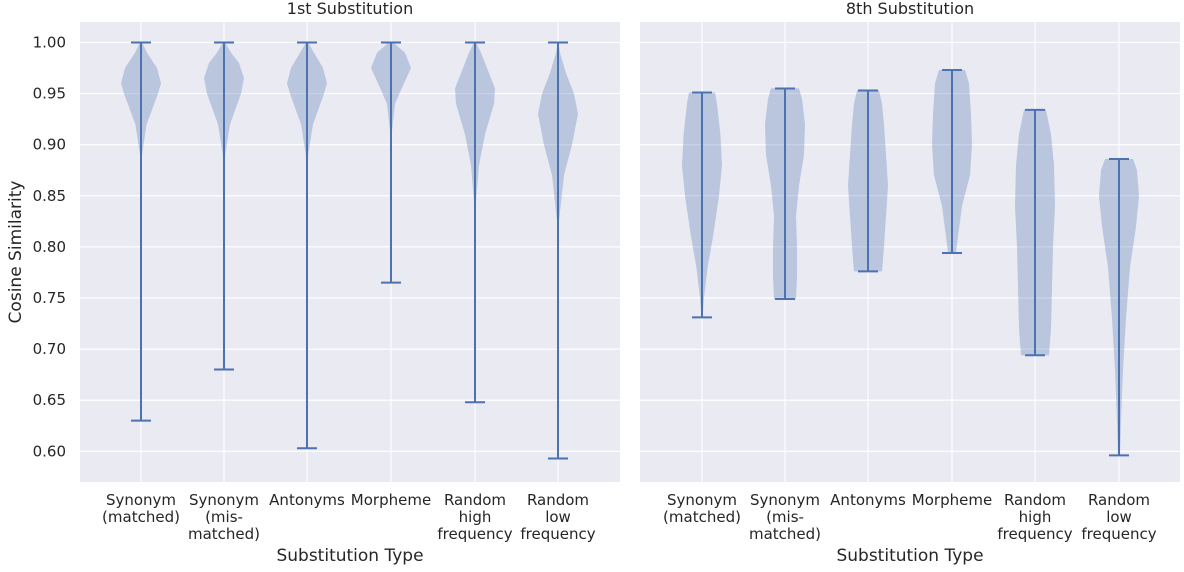  Describe the element at coordinates (16, 252) in the screenshot. I see `y-axis-label: Cosine Similarity` at that location.